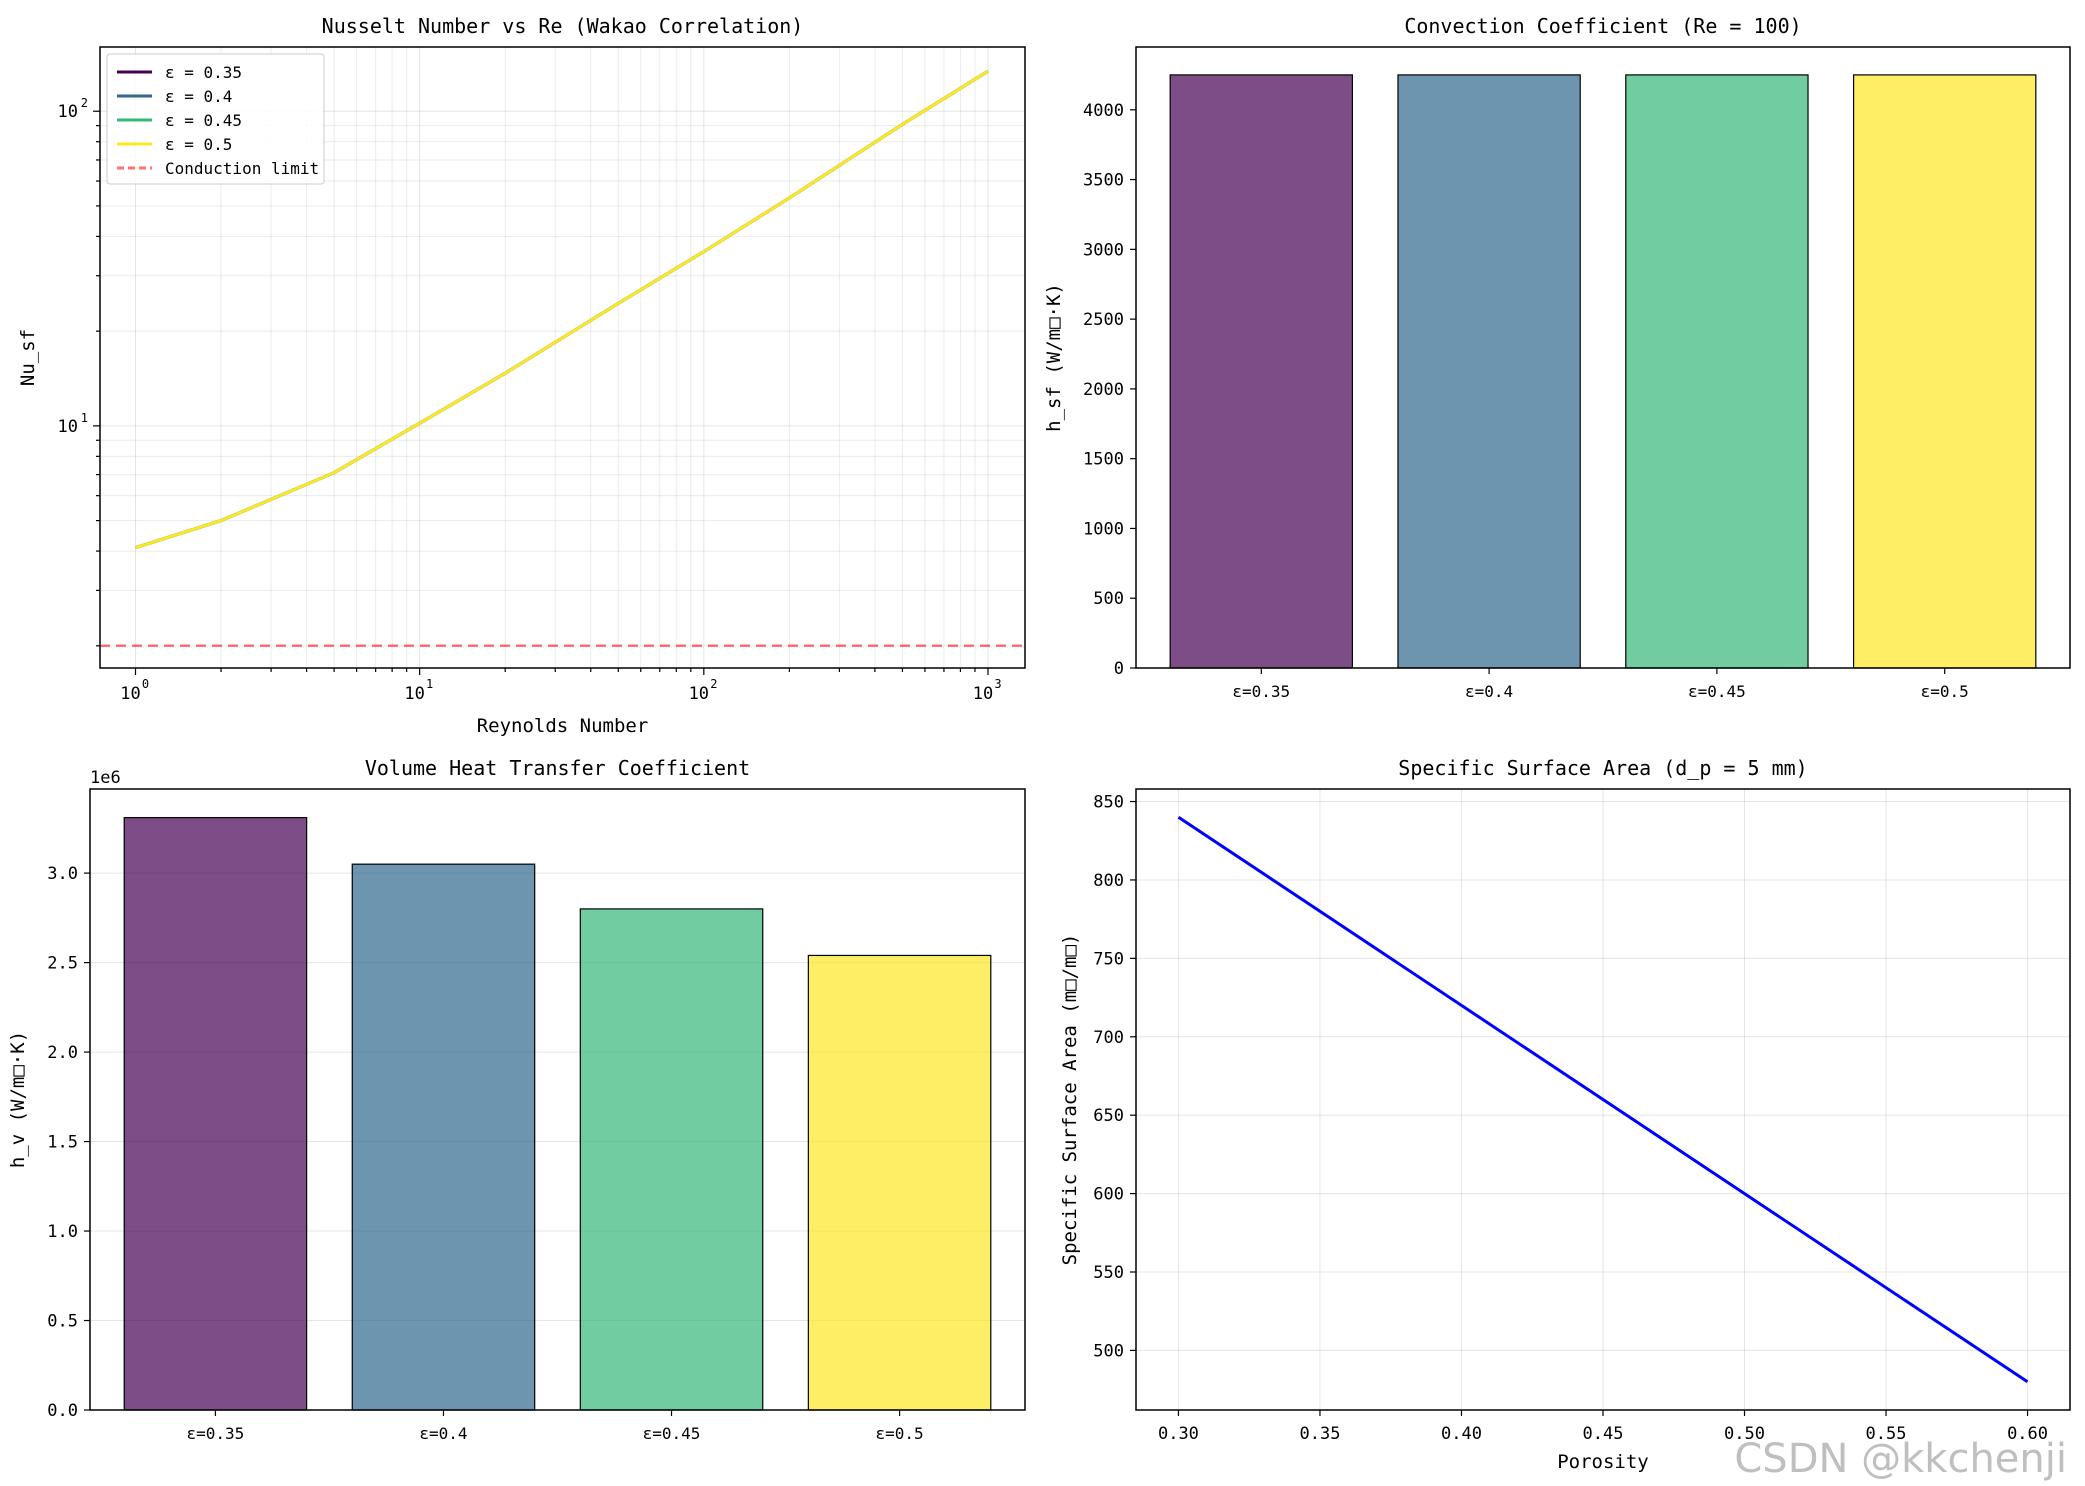 This screenshot has height=1486, width=2085. I want to click on legend-label: ε = 0.5, so click(198, 144).